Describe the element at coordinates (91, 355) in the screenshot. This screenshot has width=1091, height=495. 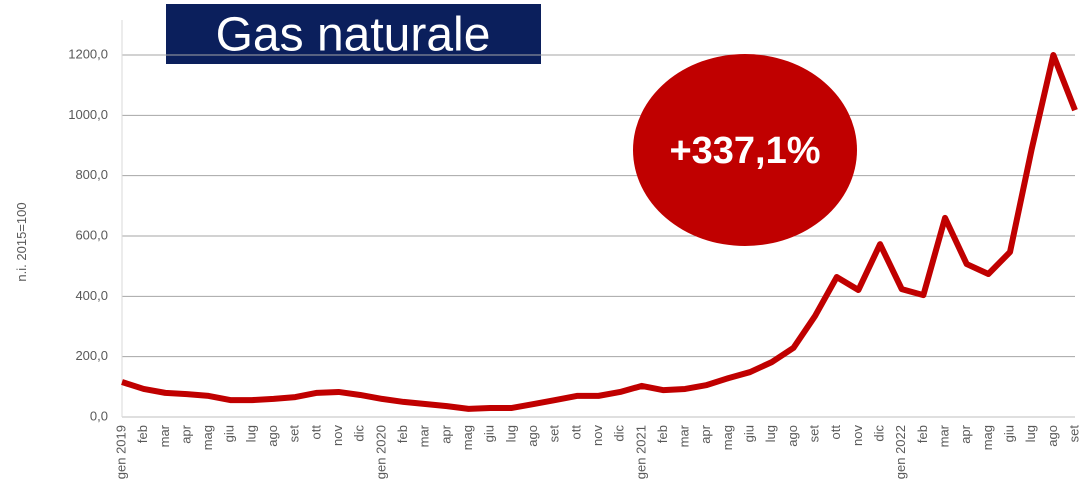
I see `y-tick-label: 200,0` at that location.